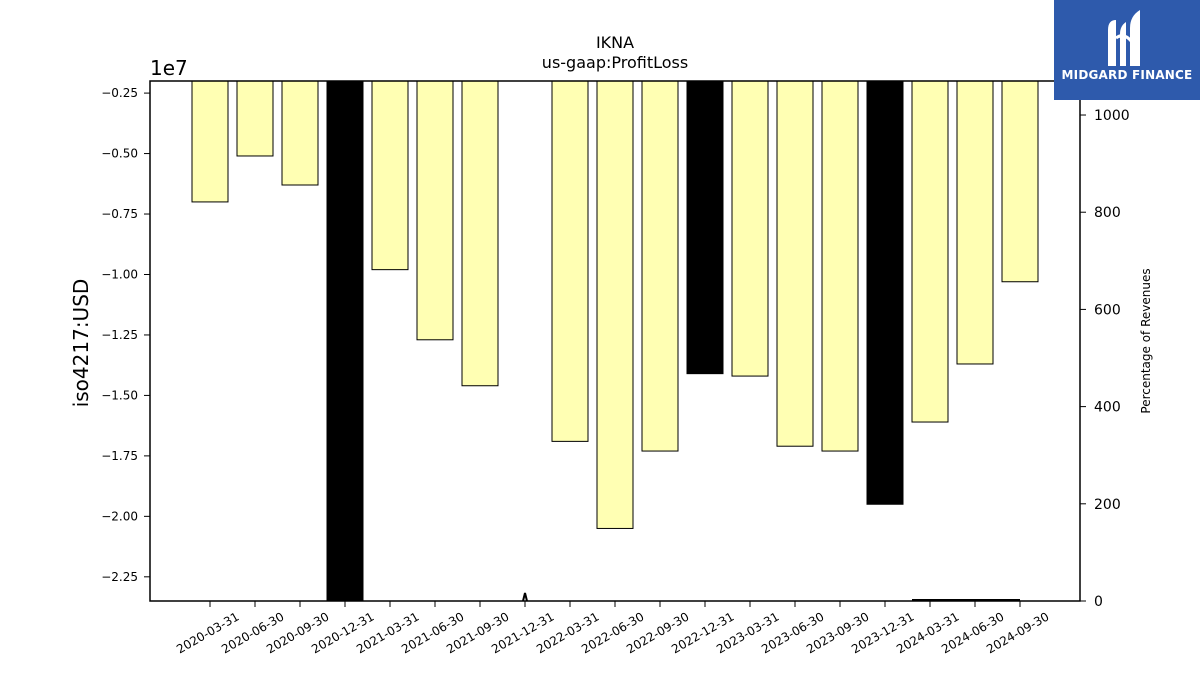  What do you see at coordinates (1112, 116) in the screenshot?
I see `y2-tick-label: 1000` at bounding box center [1112, 116].